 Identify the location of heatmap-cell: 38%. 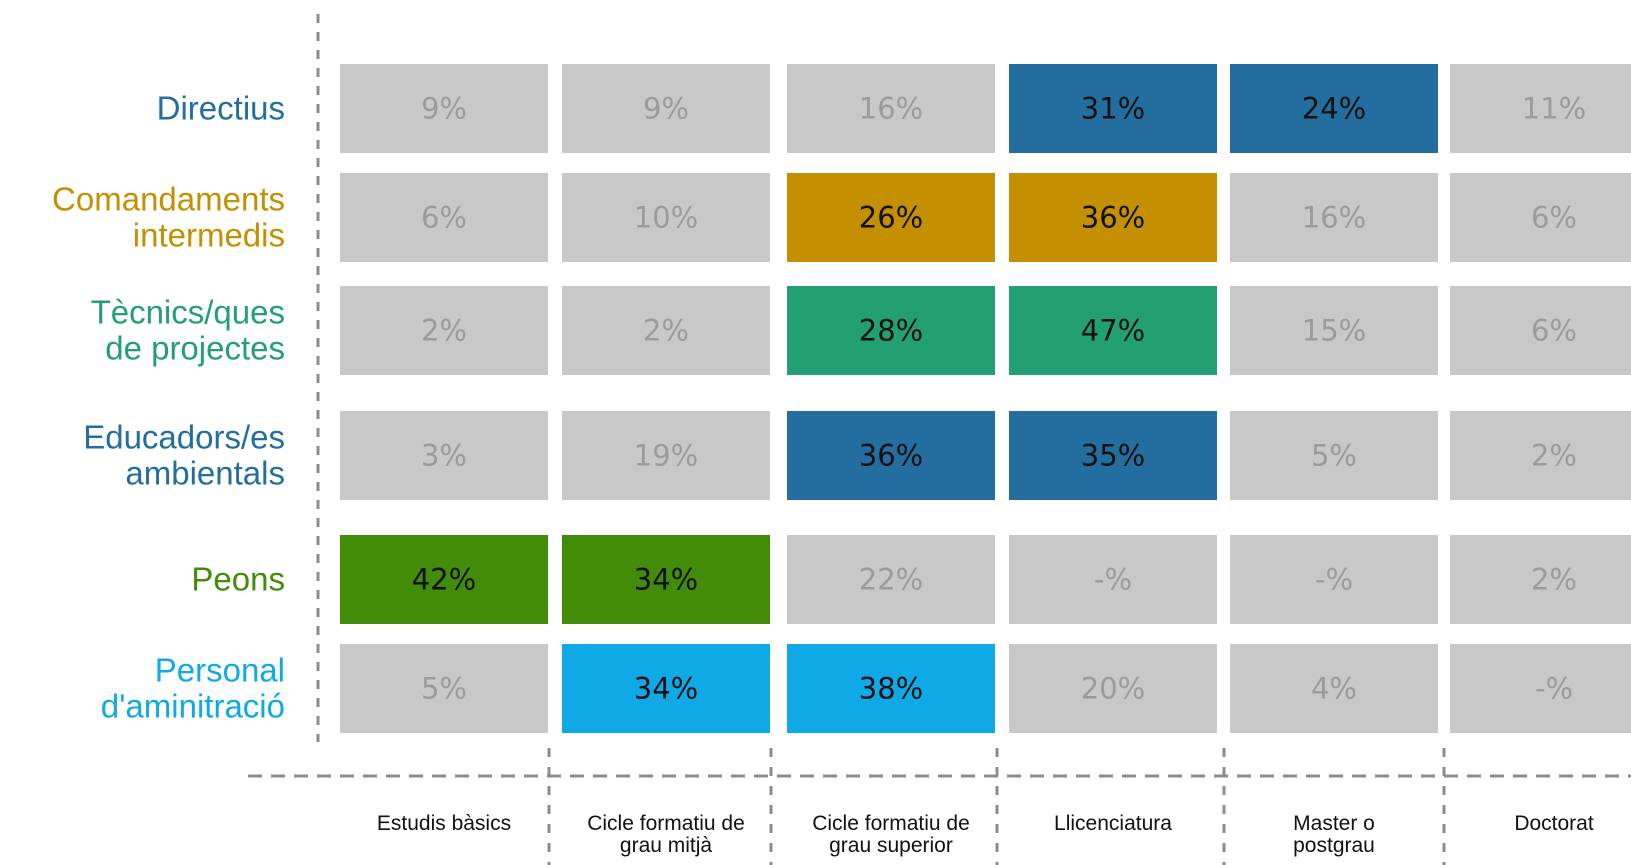
(891, 688).